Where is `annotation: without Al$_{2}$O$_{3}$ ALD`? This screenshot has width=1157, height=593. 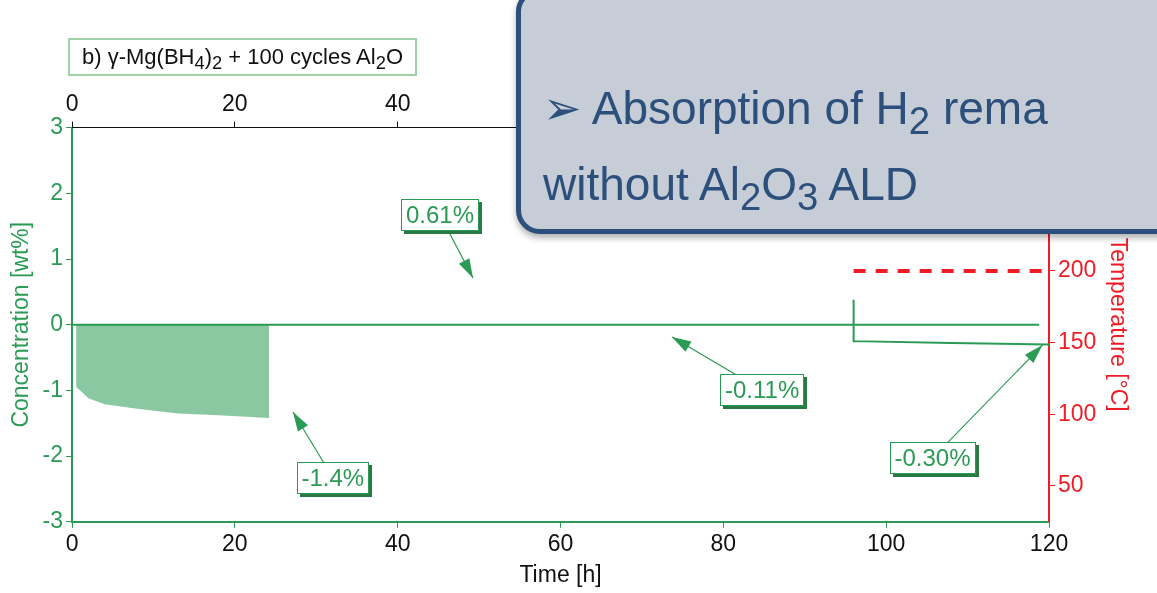 annotation: without Al$_{2}$O$_{3}$ ALD is located at coordinates (731, 188).